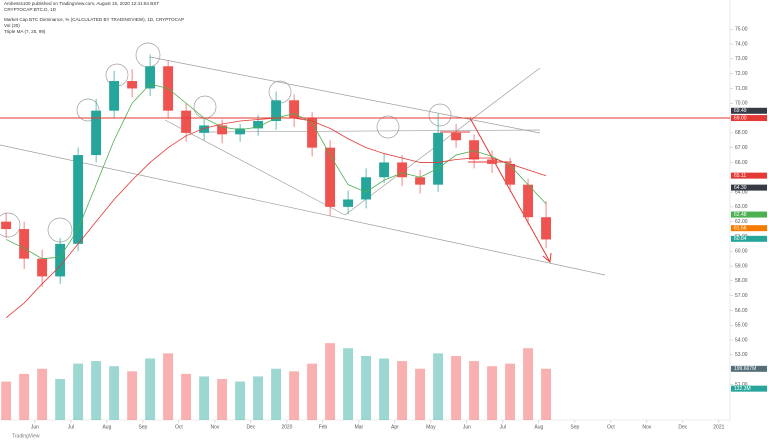 The width and height of the screenshot is (768, 442). I want to click on price-label: 60.84, so click(740, 239).